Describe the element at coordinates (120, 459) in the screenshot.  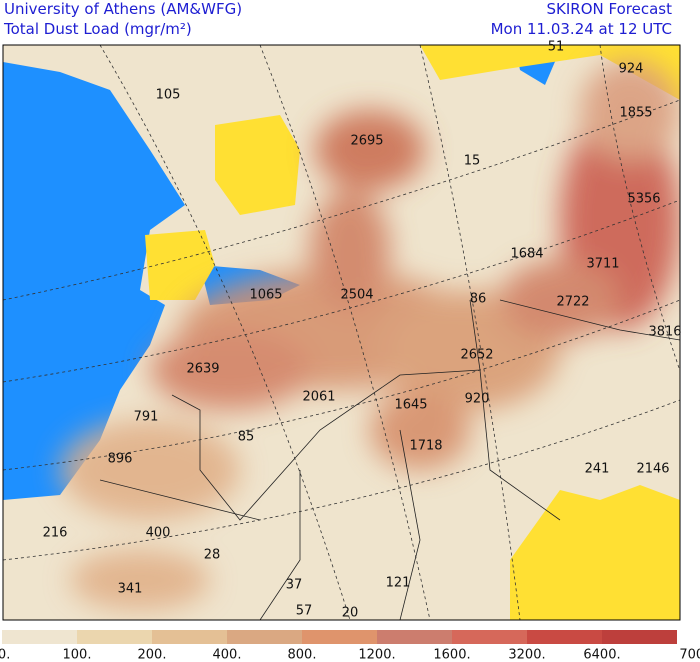
I see `map-label: 896` at that location.